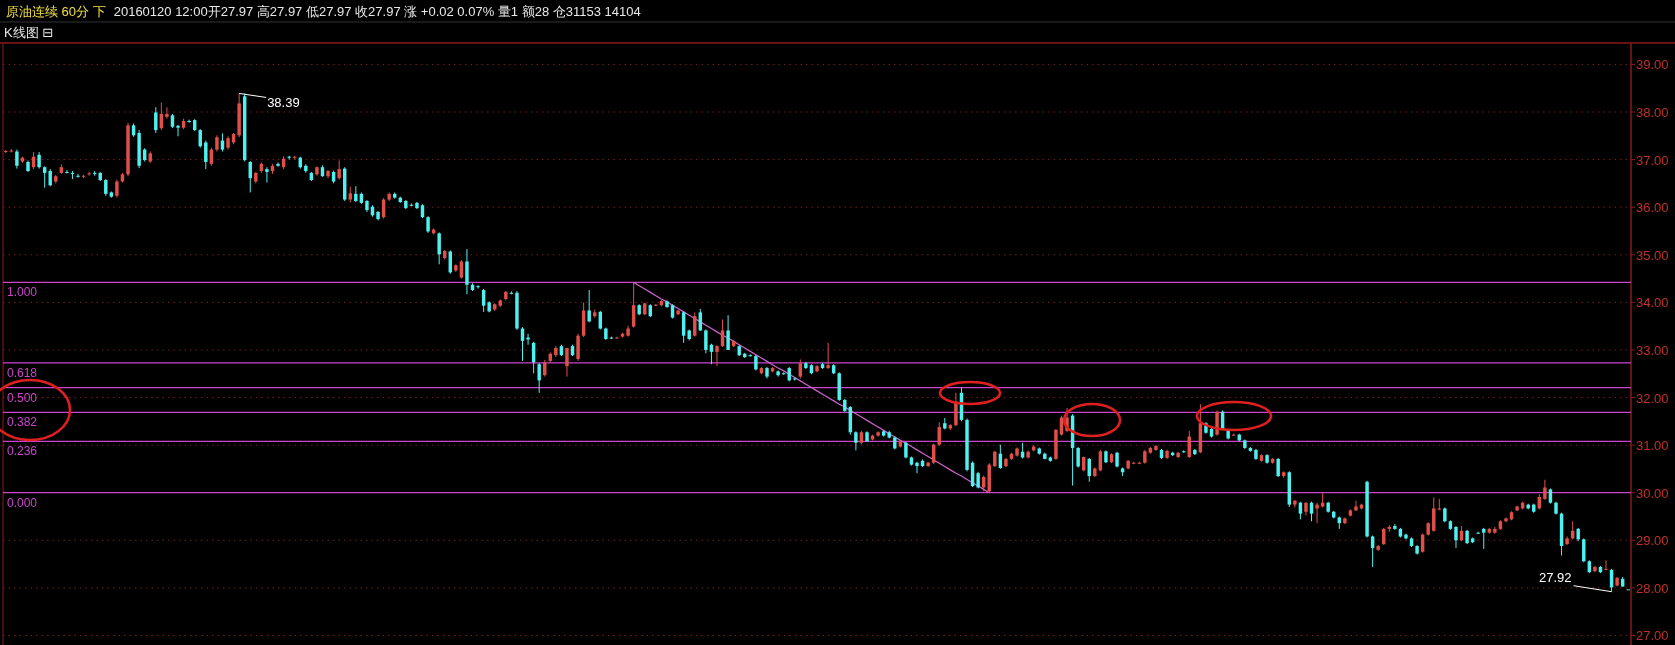 This screenshot has height=645, width=1675. What do you see at coordinates (56, 11) in the screenshot?
I see `title: 原油连续 60分 下` at bounding box center [56, 11].